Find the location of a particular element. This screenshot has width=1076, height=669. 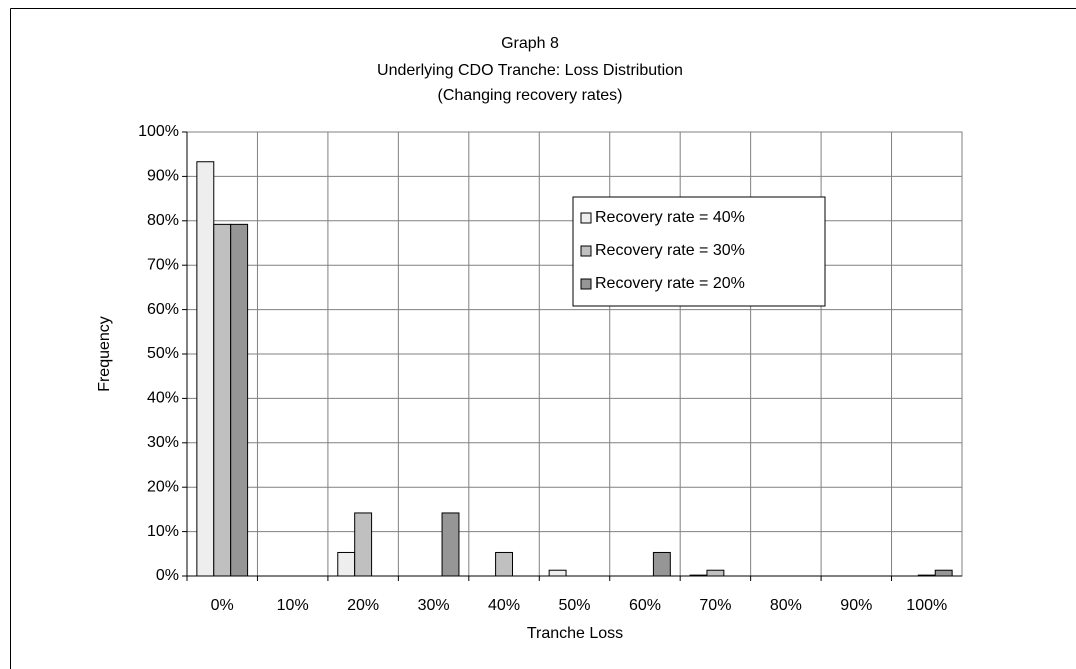

legend-label: Recovery rate = 20% is located at coordinates (670, 283).